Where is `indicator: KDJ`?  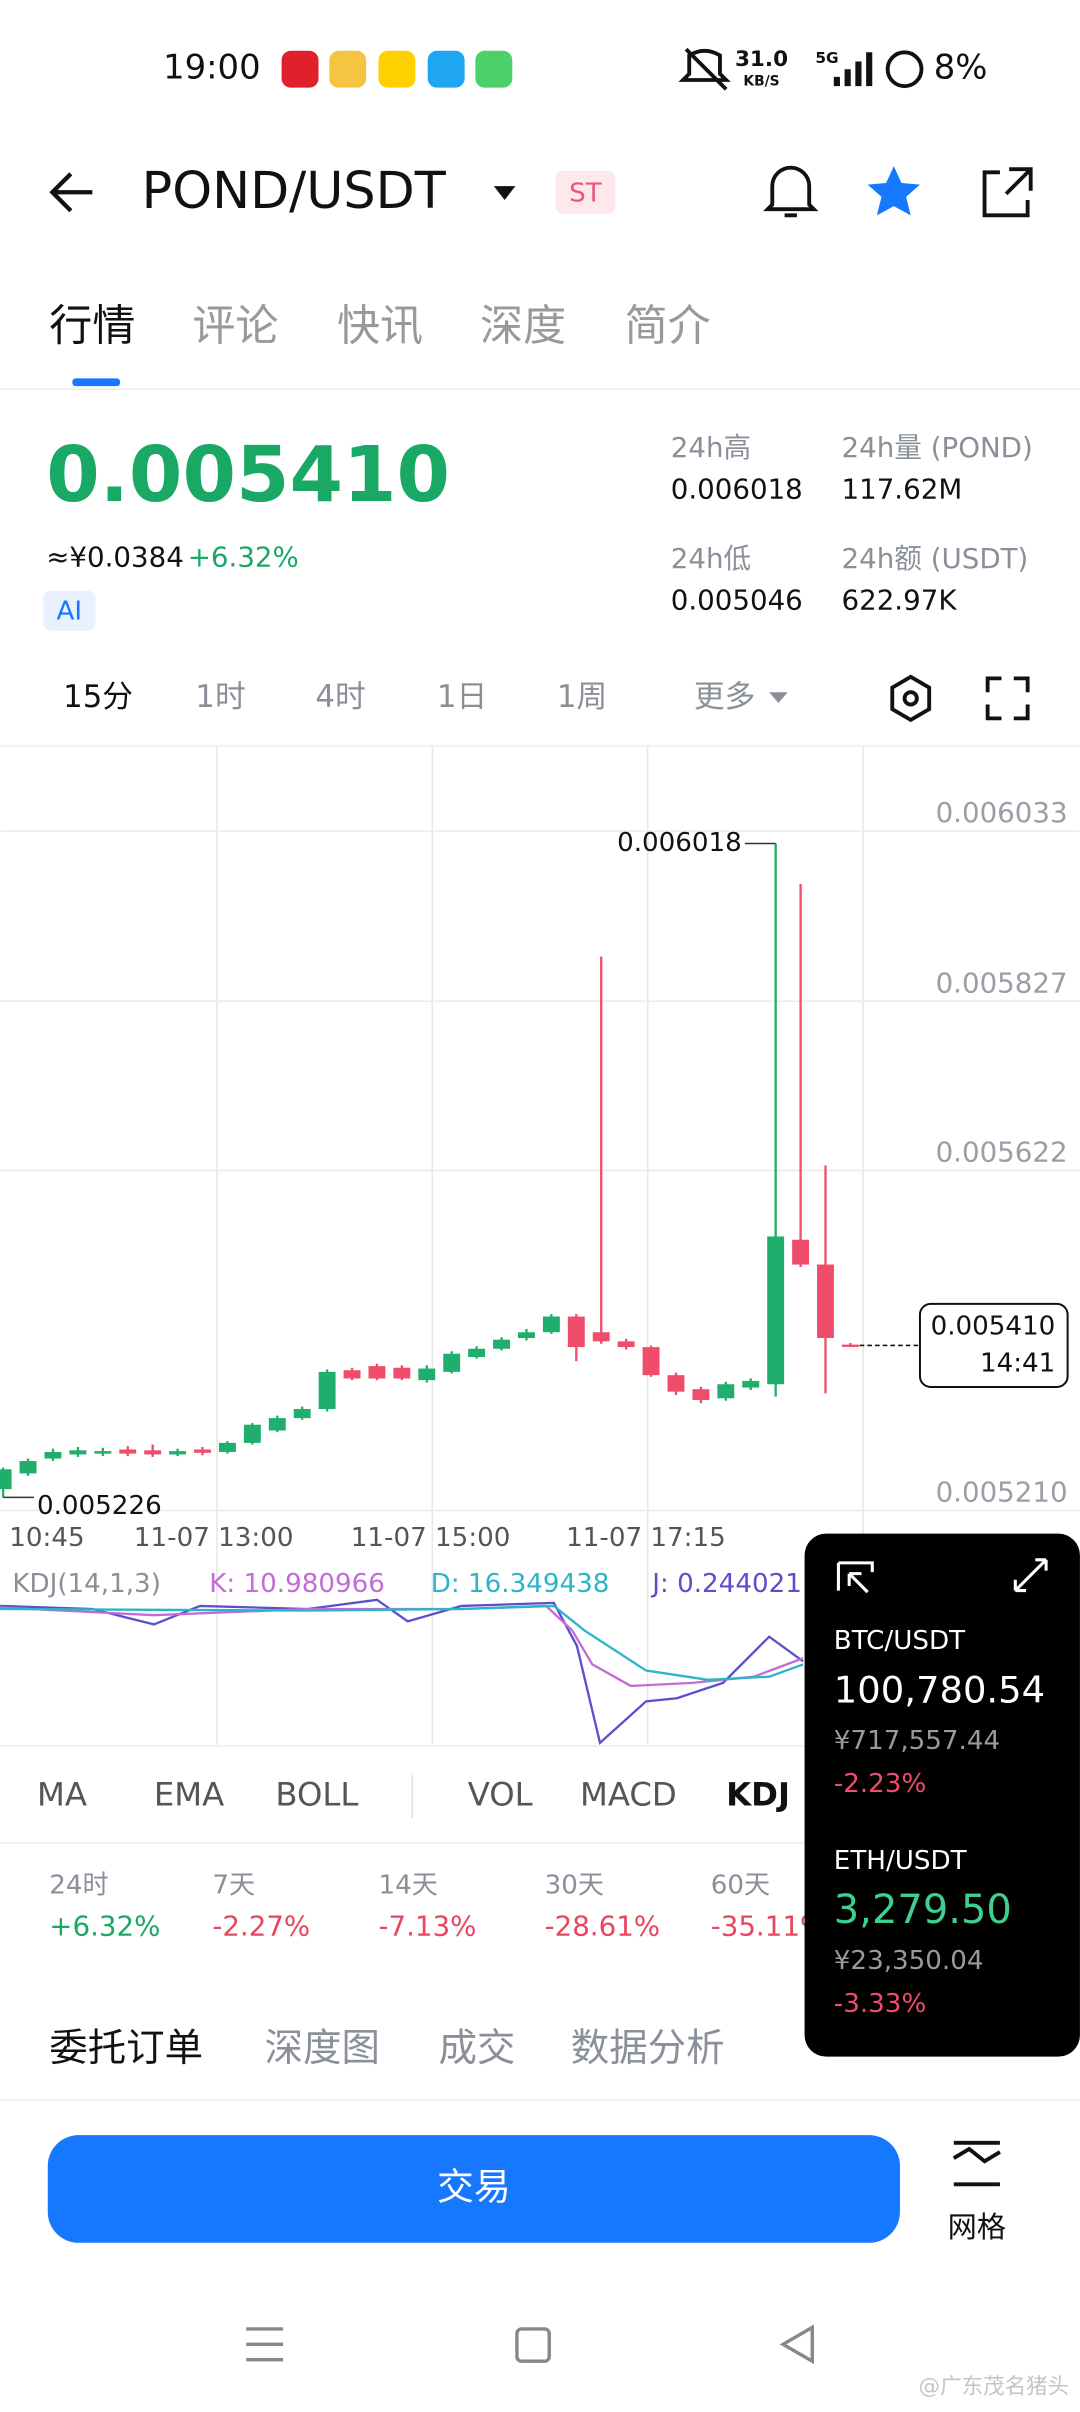 indicator: KDJ is located at coordinates (758, 1795).